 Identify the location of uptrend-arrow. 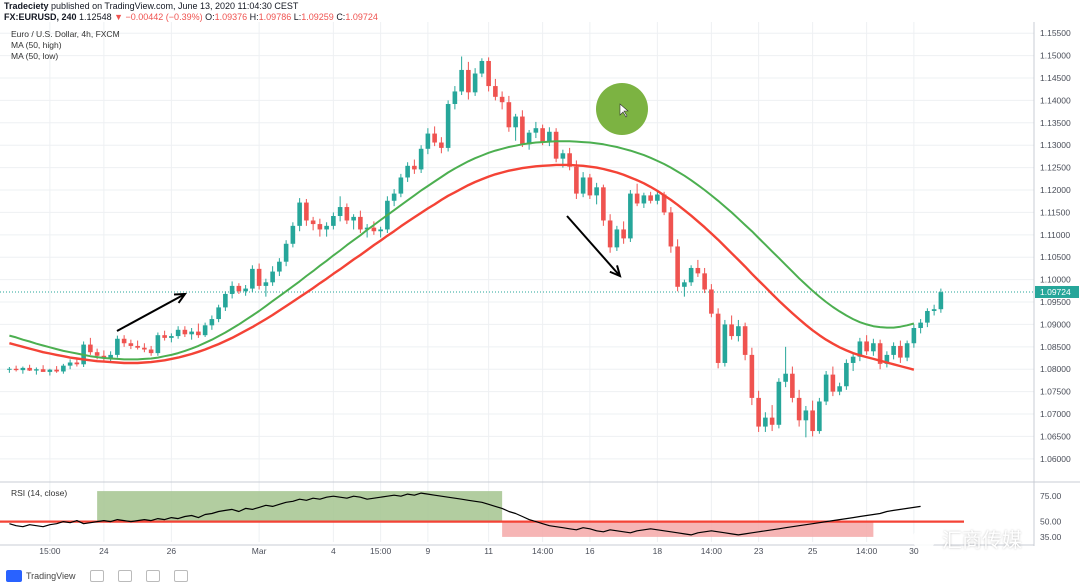
(151, 312).